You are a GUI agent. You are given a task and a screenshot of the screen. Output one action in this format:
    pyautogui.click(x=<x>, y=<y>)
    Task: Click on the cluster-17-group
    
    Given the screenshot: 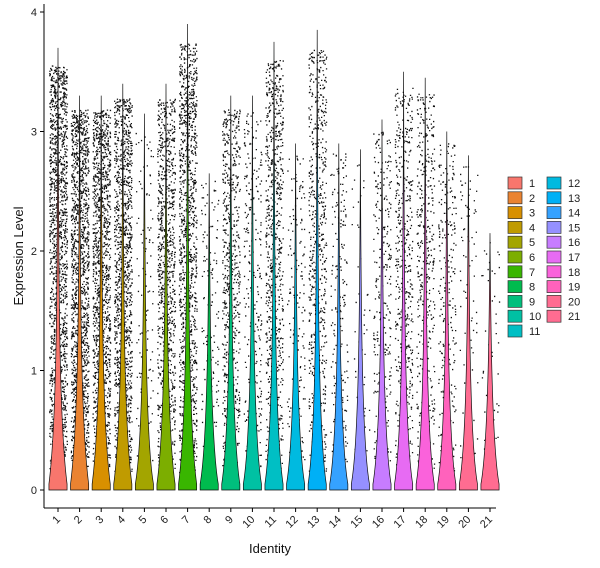 What is the action you would take?
    pyautogui.click(x=404, y=280)
    